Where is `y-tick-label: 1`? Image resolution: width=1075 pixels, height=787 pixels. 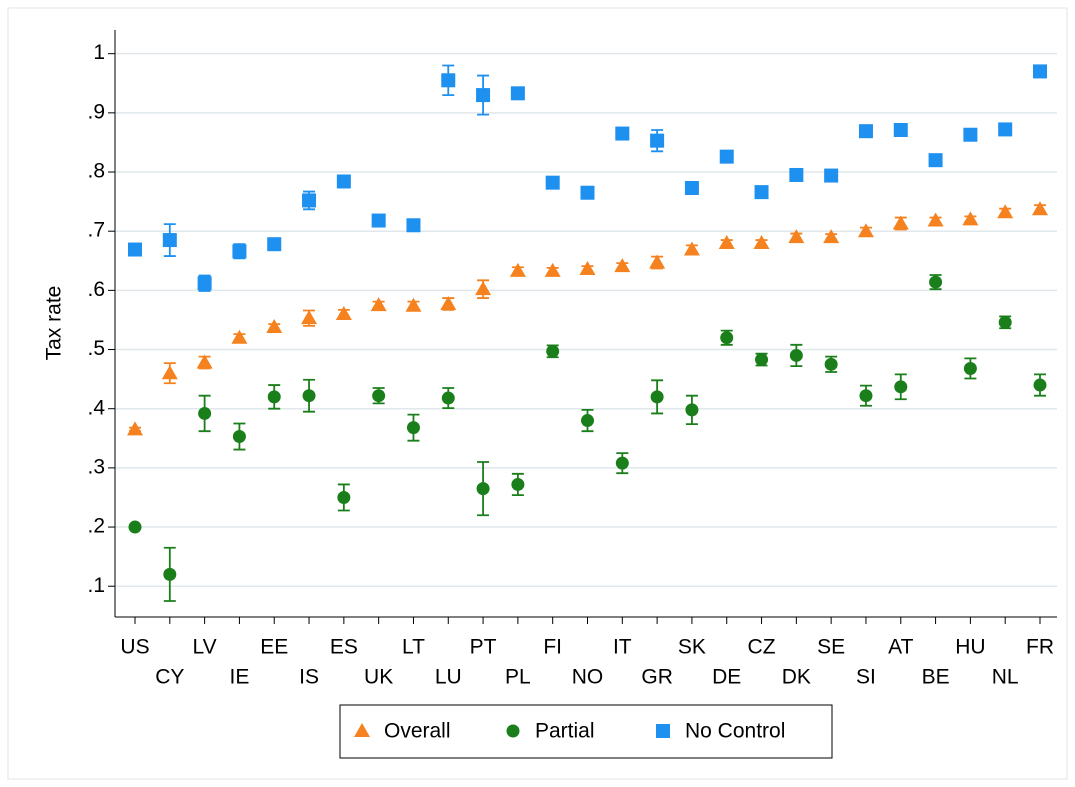 y-tick-label: 1 is located at coordinates (99, 52).